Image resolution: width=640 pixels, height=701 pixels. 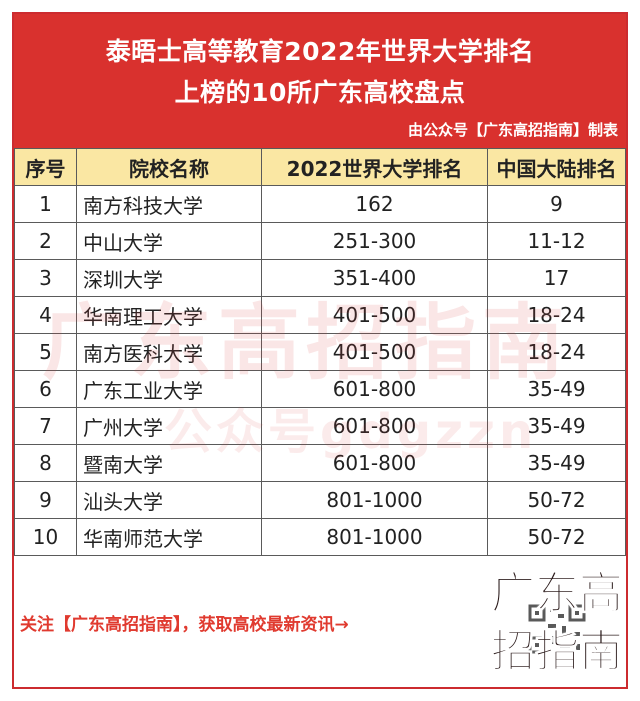 What do you see at coordinates (169, 389) in the screenshot?
I see `university-name: 广东工业大学` at bounding box center [169, 389].